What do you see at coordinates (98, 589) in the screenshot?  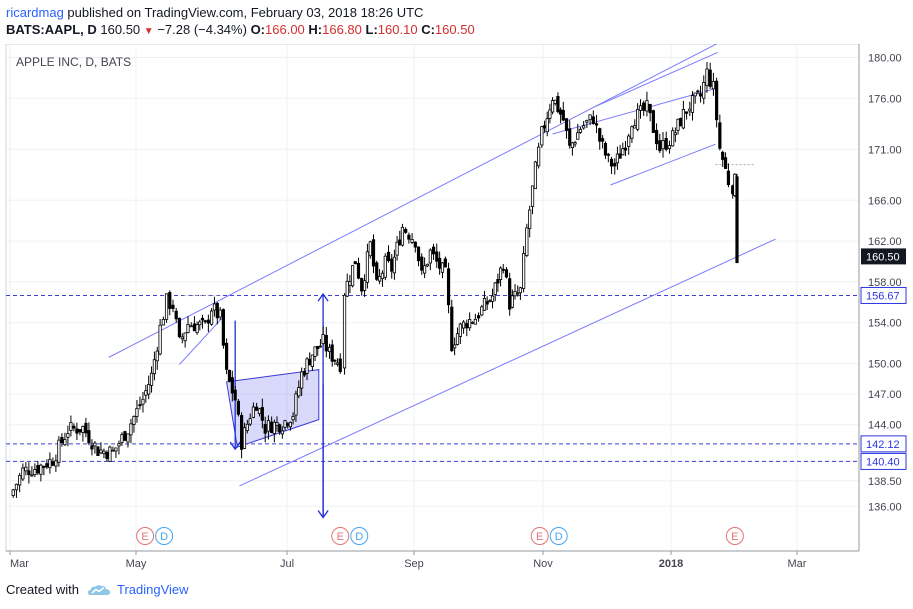 I see `tradingview-cloud-icon` at bounding box center [98, 589].